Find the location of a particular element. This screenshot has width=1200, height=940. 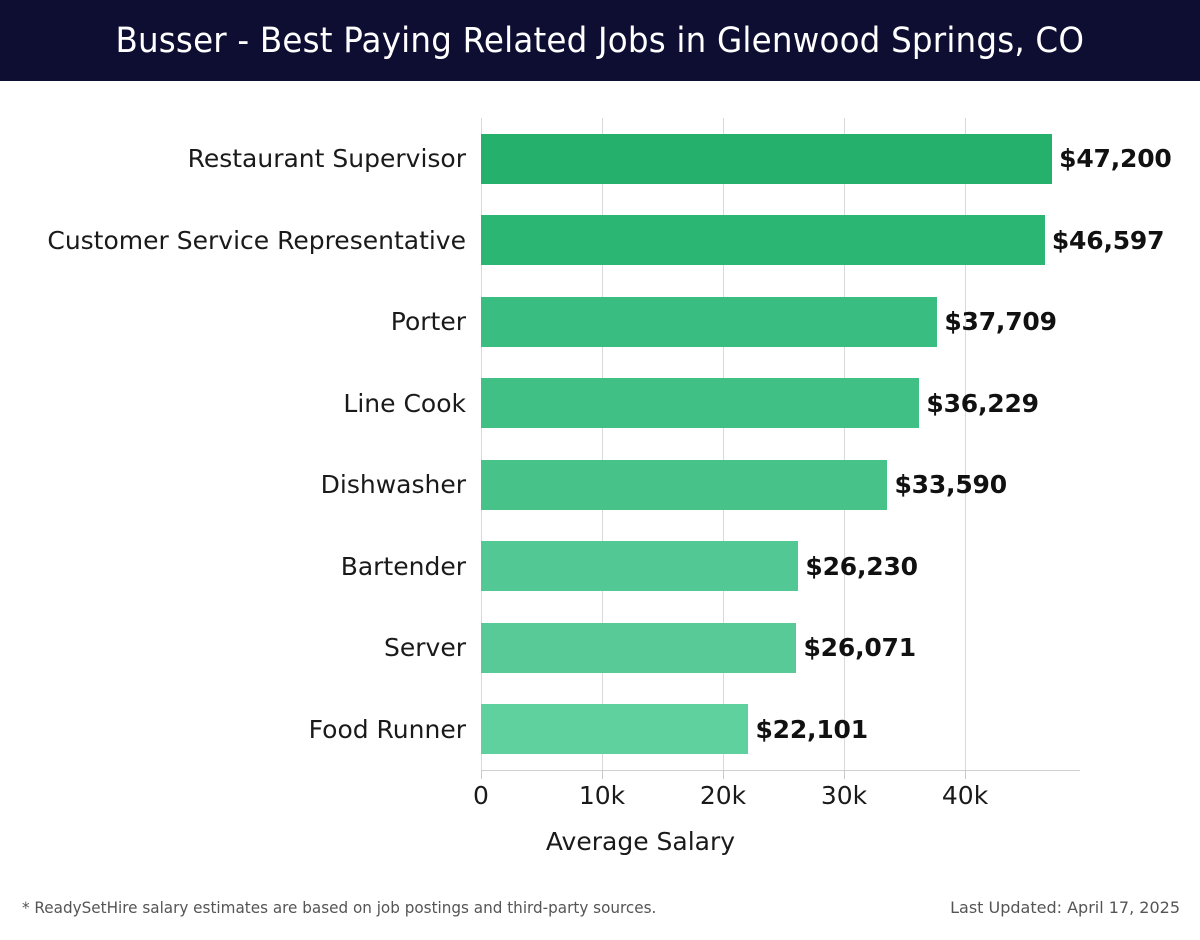

bar-value-label: $47,200 is located at coordinates (1115, 159).